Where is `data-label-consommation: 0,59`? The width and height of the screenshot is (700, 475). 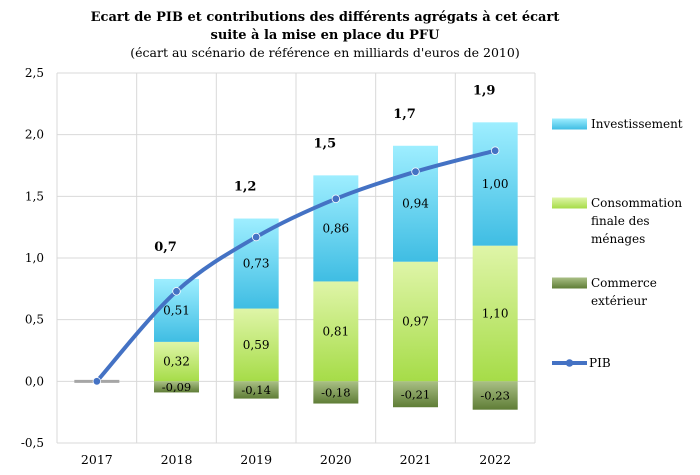
data-label-consommation: 0,59 is located at coordinates (256, 345).